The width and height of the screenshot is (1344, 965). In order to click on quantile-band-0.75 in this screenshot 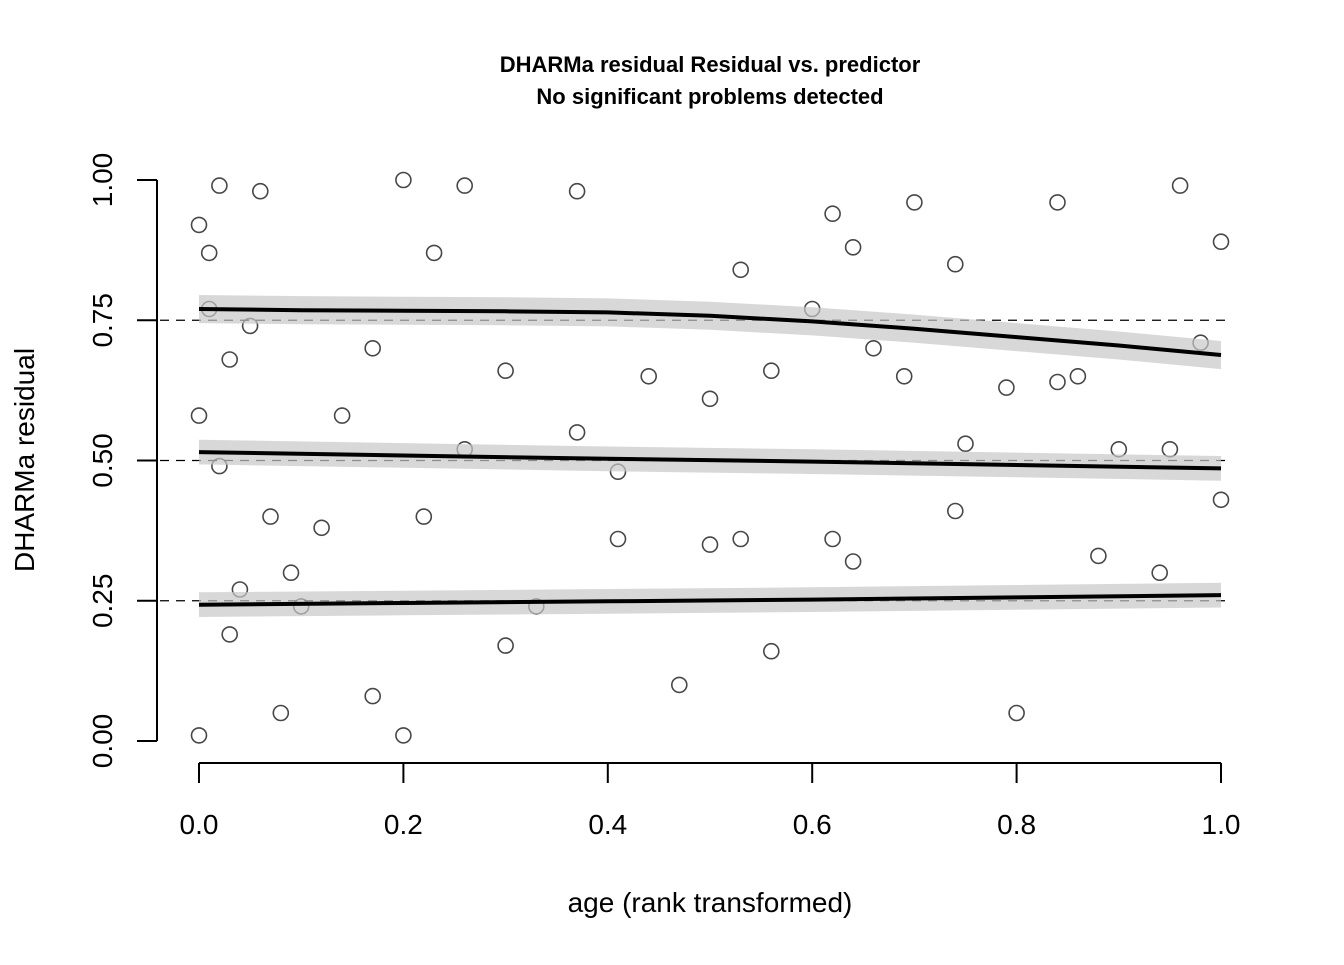, I will do `click(710, 332)`.